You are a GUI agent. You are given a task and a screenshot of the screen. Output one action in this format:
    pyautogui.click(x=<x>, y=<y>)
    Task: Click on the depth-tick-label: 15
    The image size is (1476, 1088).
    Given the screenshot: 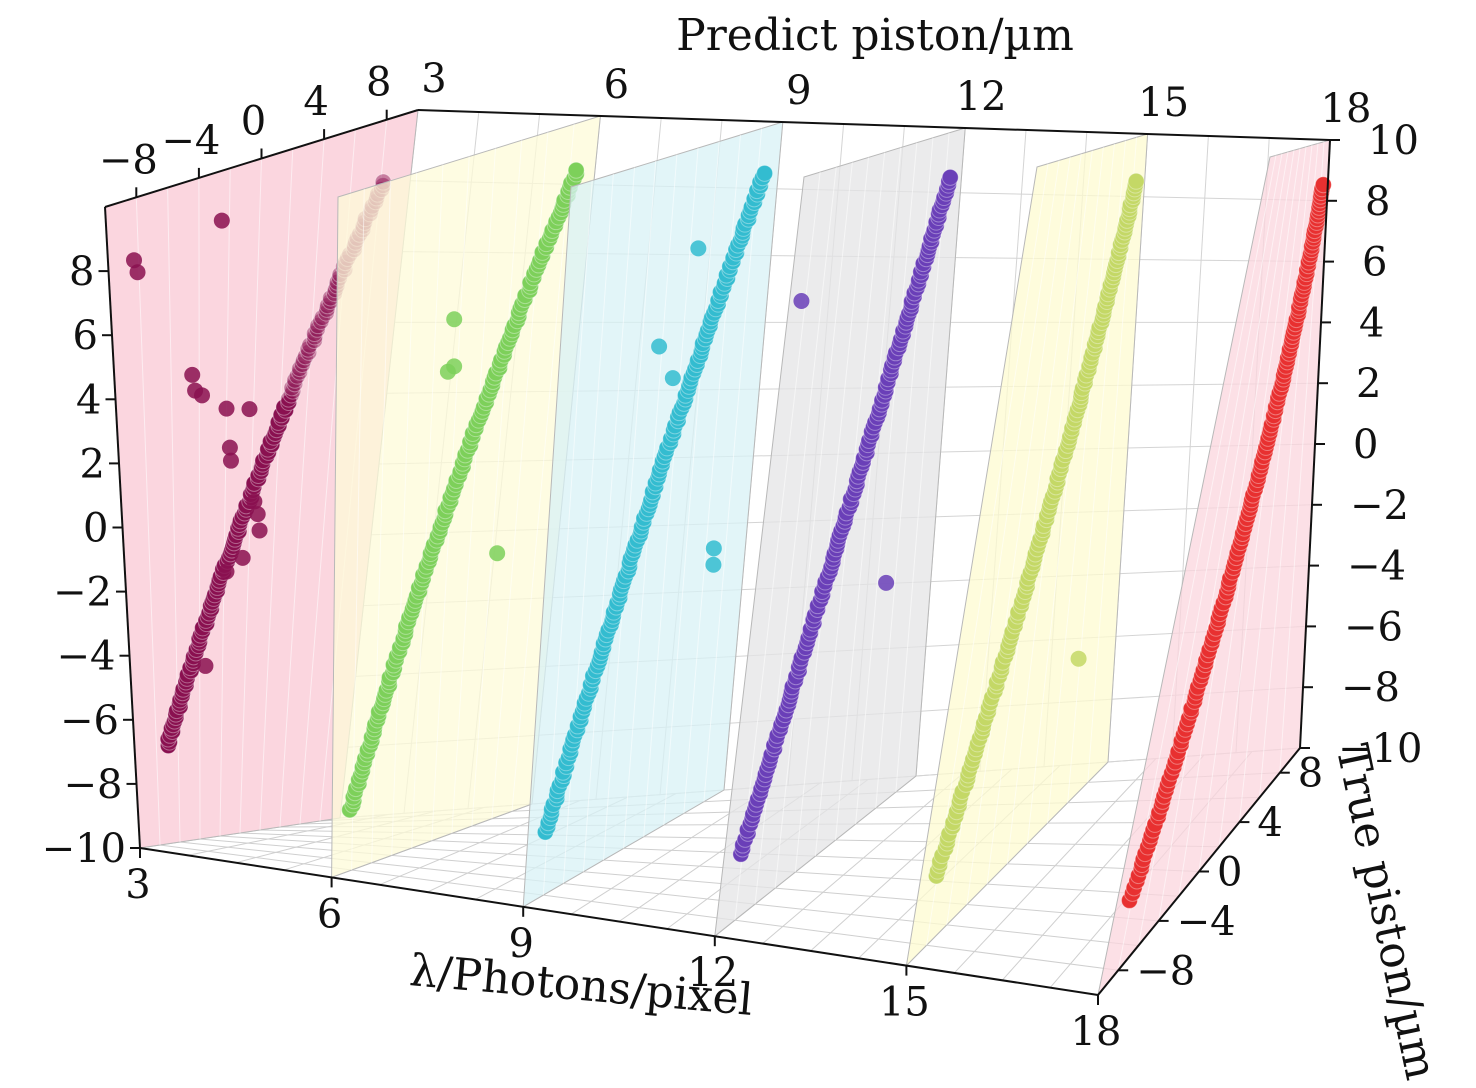 What is the action you would take?
    pyautogui.click(x=904, y=1003)
    